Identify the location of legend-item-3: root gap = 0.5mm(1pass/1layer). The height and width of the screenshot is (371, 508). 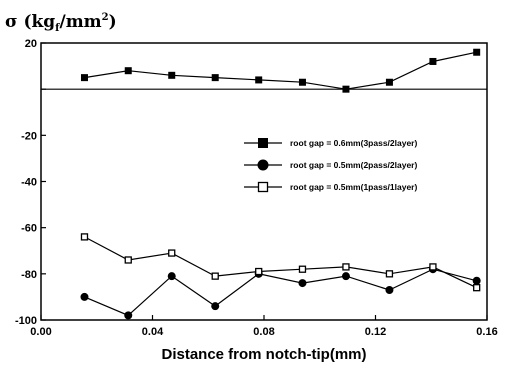
(330, 187).